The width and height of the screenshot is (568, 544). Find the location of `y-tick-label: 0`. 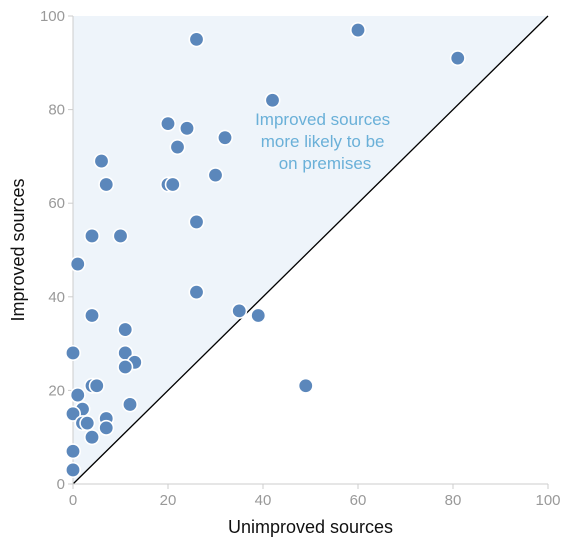

y-tick-label: 0 is located at coordinates (61, 484).